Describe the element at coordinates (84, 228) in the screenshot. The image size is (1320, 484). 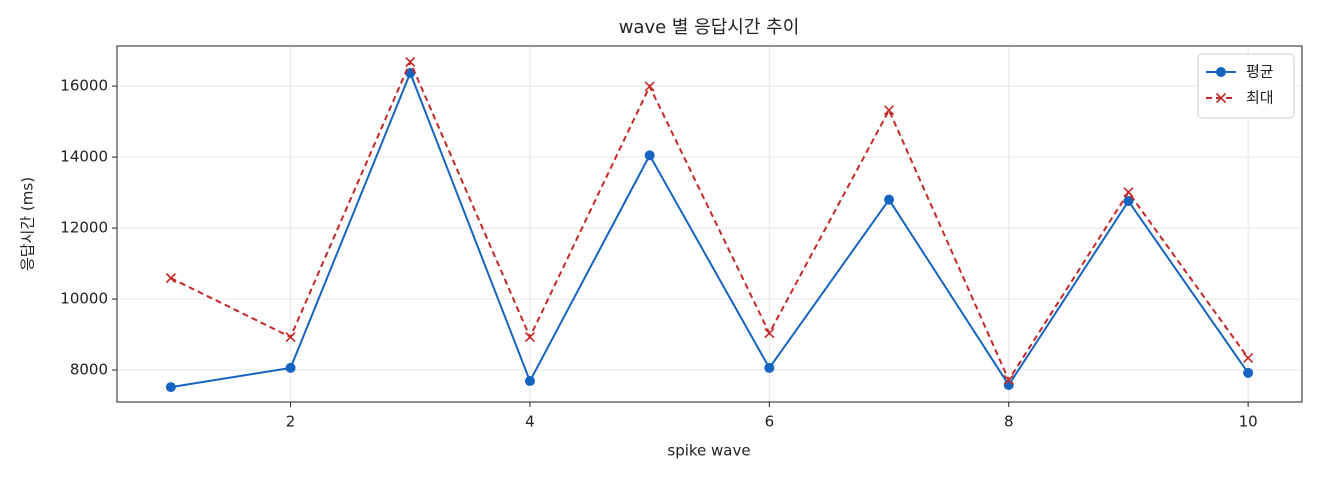
I see `y-tick-label: 12000` at that location.